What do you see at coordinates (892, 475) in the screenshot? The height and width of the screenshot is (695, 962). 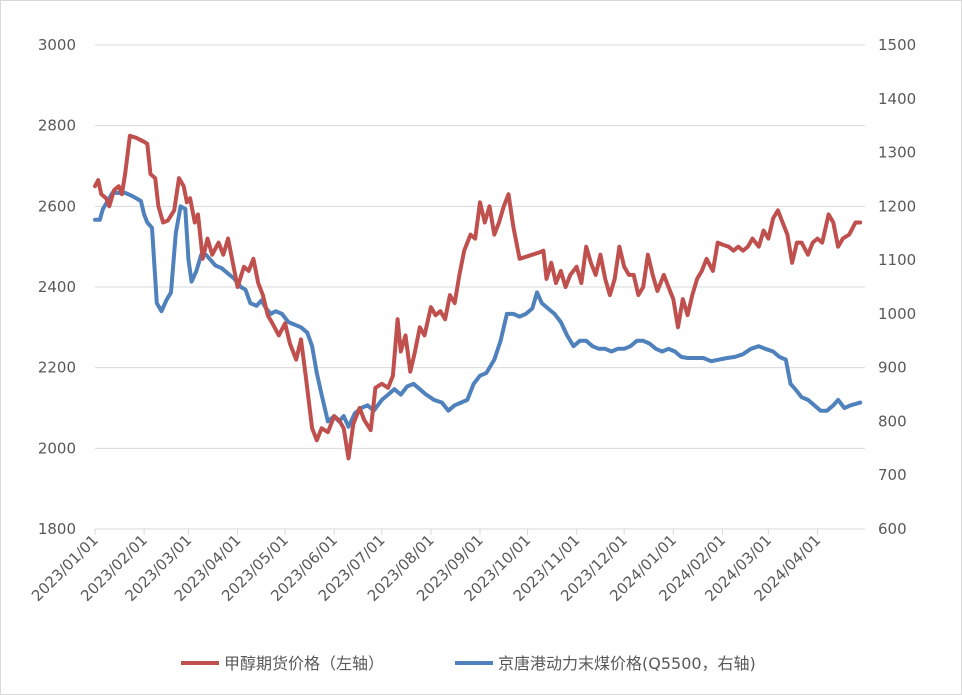 I see `right-tick-label: 700` at bounding box center [892, 475].